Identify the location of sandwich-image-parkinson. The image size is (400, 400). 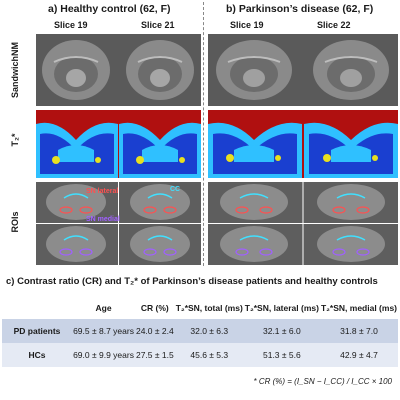
(303, 70).